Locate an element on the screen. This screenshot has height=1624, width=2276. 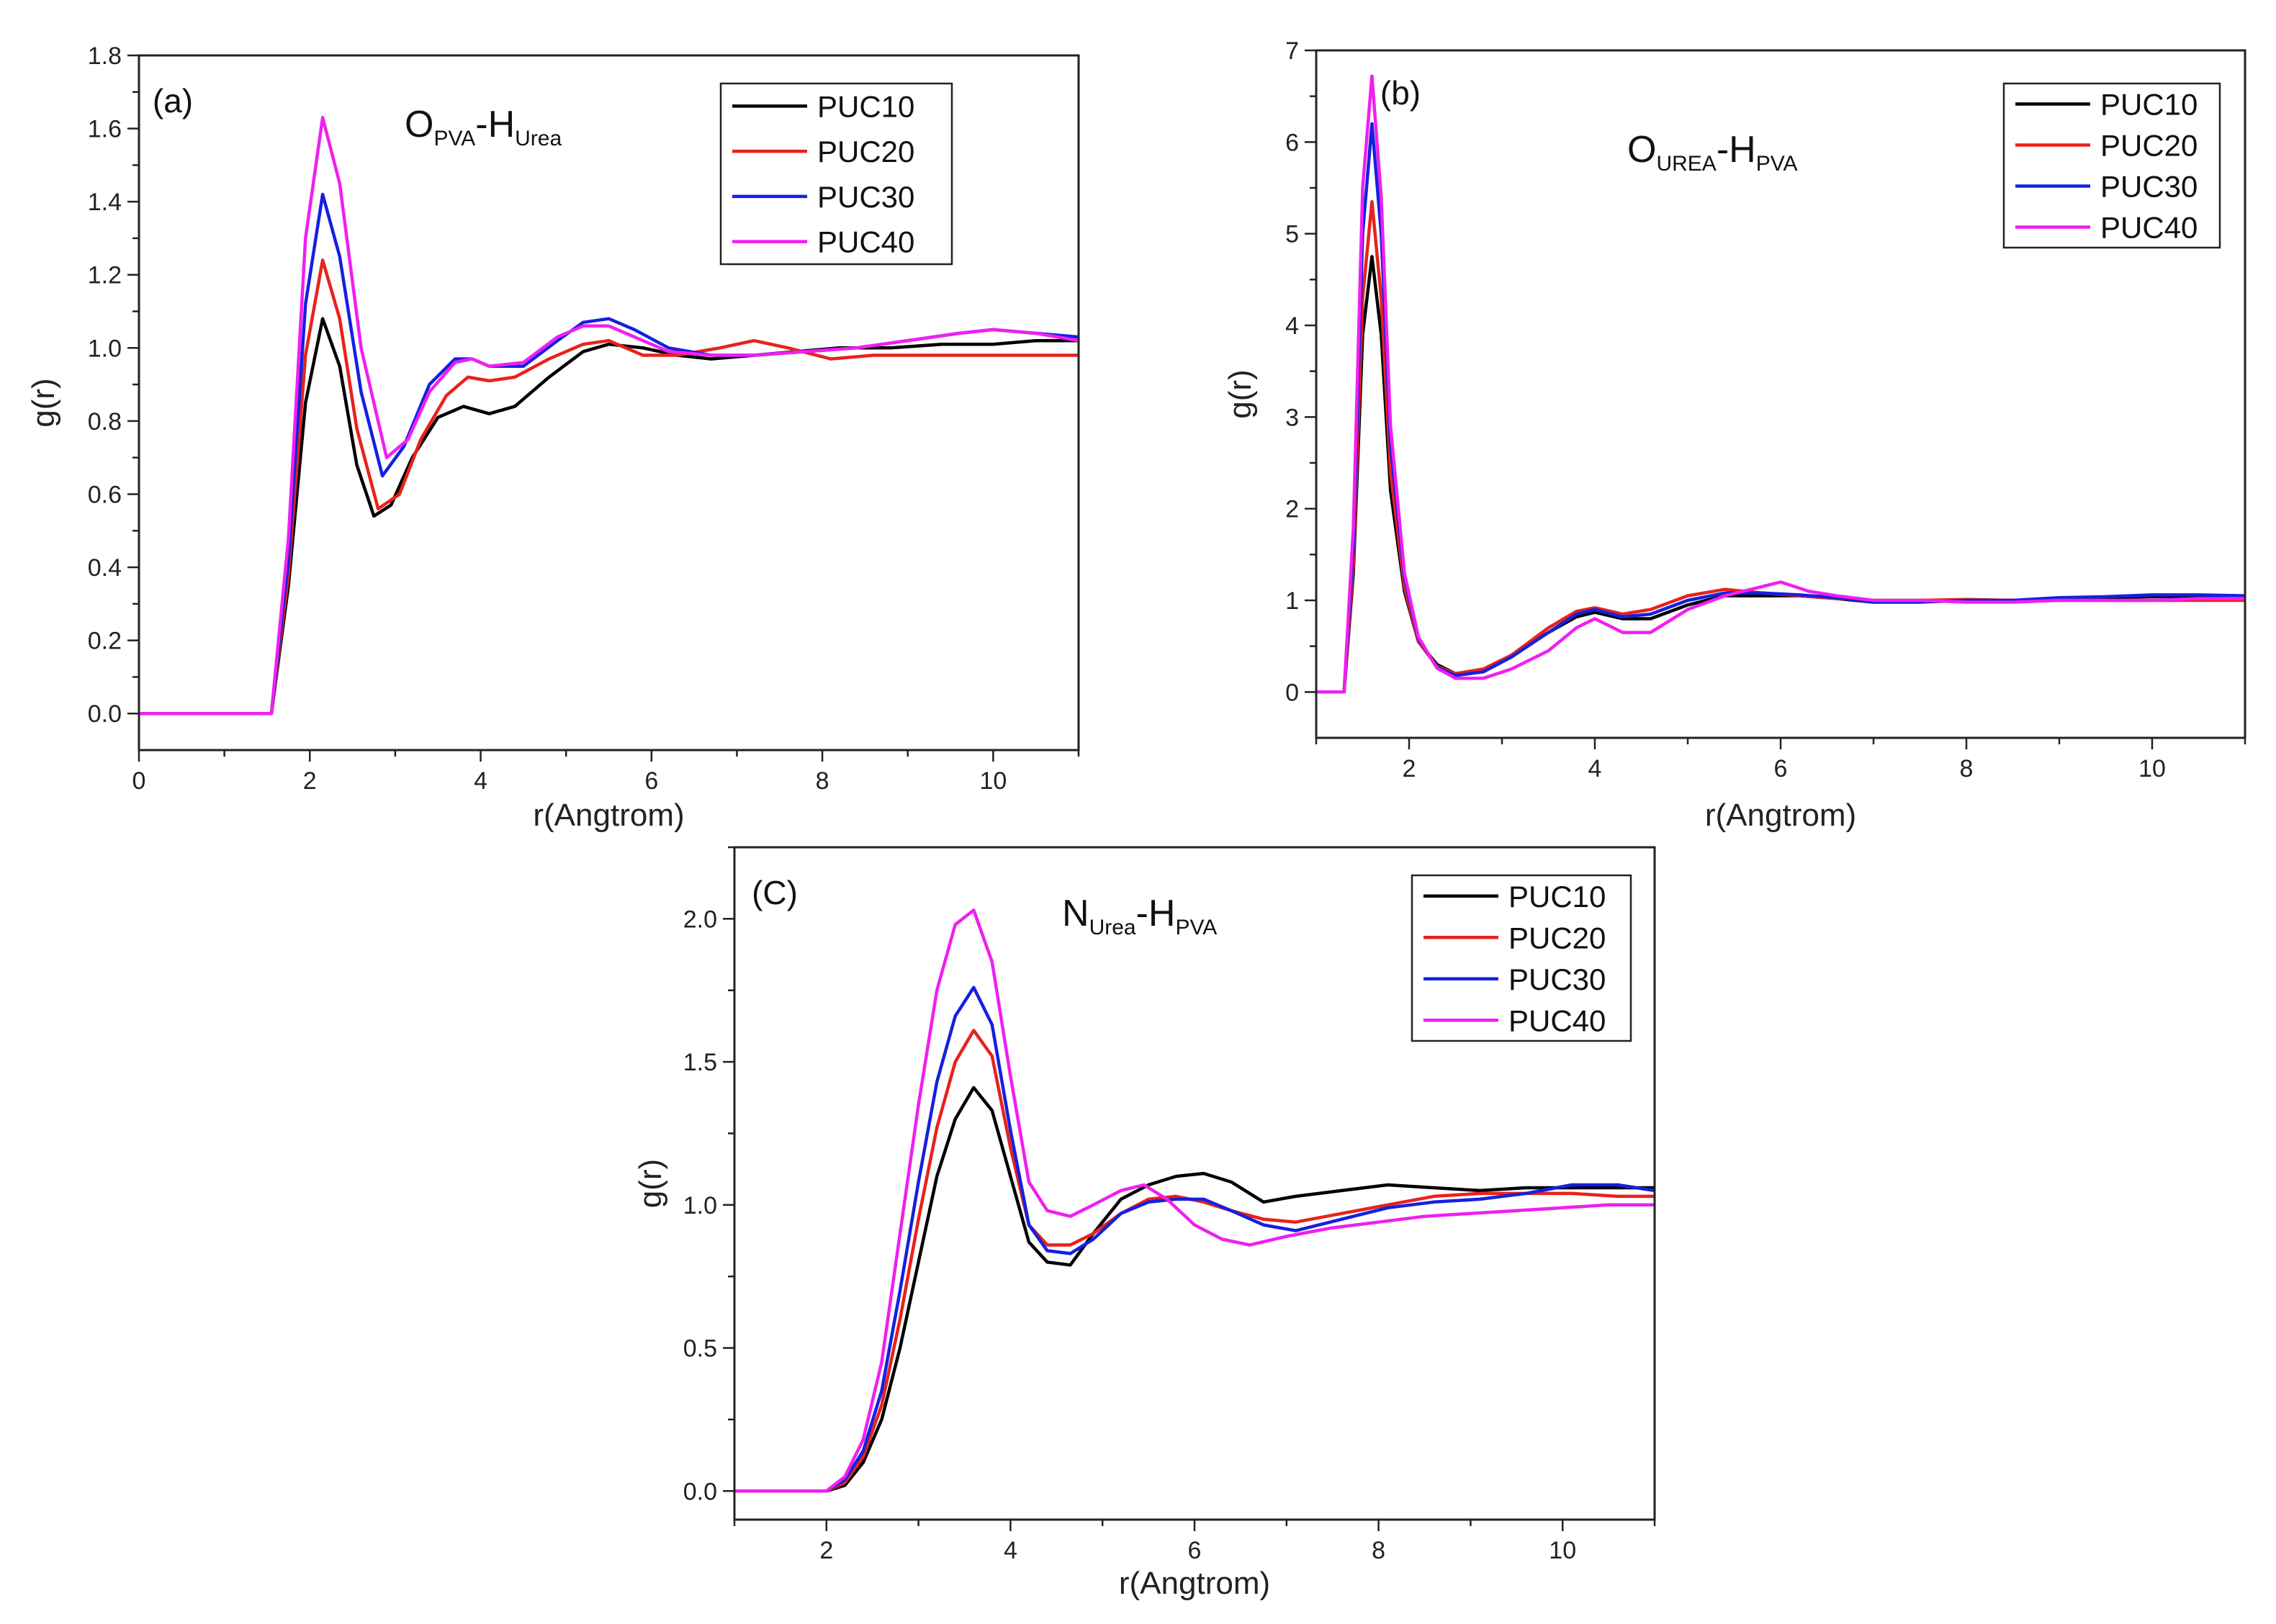
y-tick-label: 7 is located at coordinates (1292, 51).